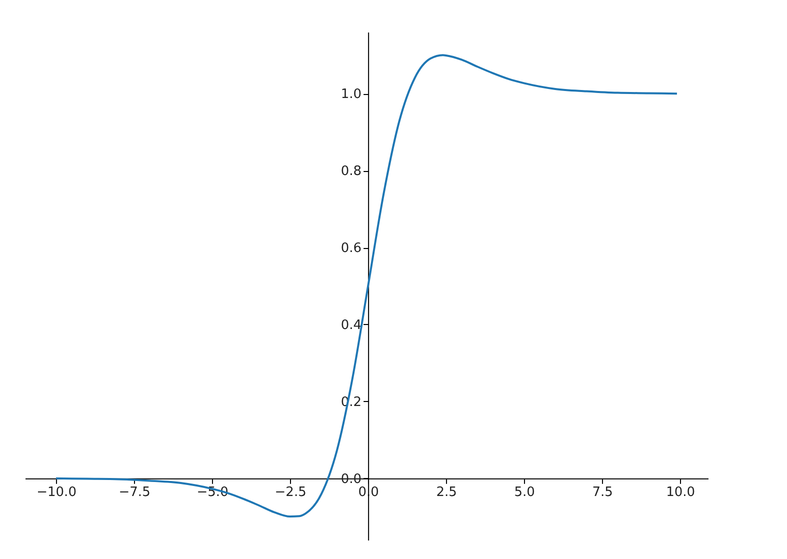 Image resolution: width=787 pixels, height=559 pixels. I want to click on x-tick-label: 5.0, so click(524, 492).